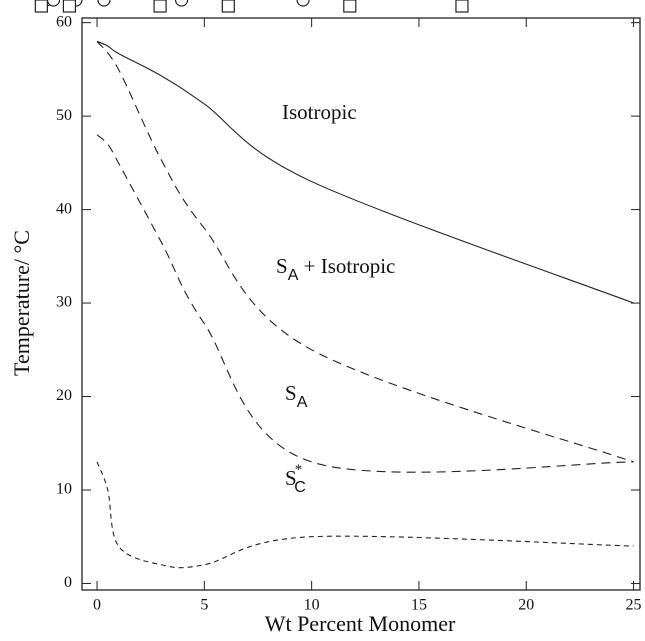 This screenshot has width=645, height=641. What do you see at coordinates (97, 605) in the screenshot?
I see `x-tick-label: 0` at bounding box center [97, 605].